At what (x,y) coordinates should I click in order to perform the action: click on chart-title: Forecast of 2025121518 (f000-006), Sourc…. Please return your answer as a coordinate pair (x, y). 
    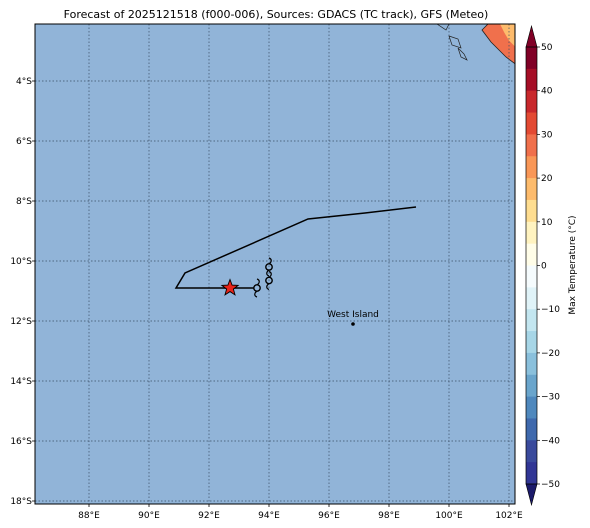
    Looking at the image, I should click on (276, 14).